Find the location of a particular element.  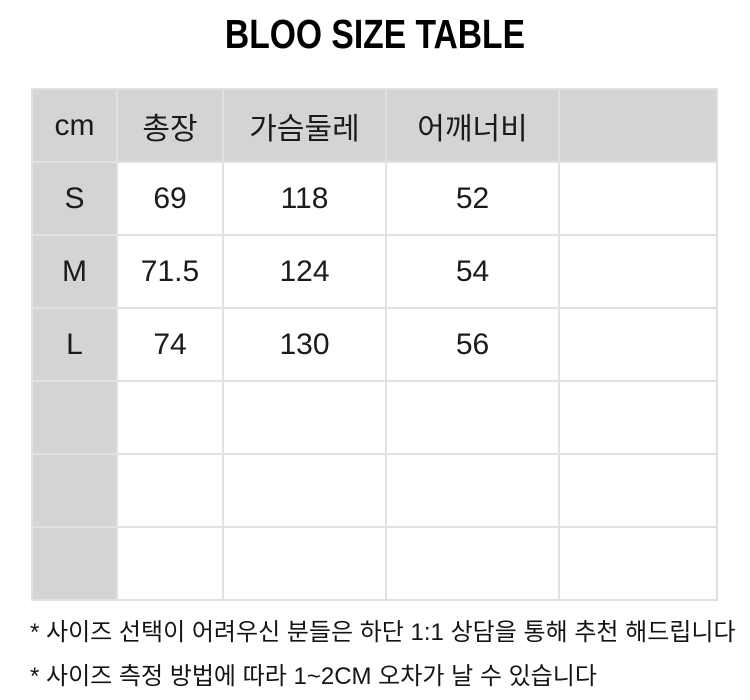

page-title: BLOO SIZE TABLE is located at coordinates (375, 34).